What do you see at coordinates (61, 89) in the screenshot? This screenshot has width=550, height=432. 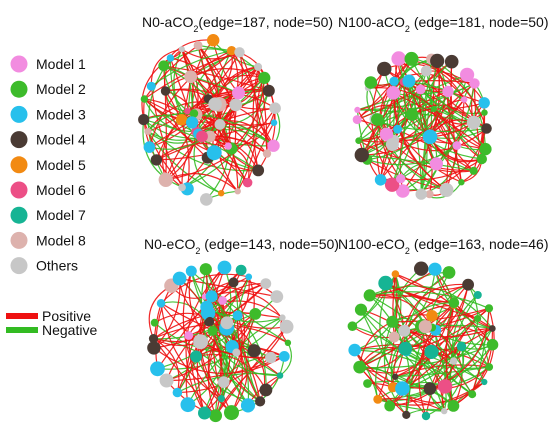 I see `legend-label-2: Model 2` at bounding box center [61, 89].